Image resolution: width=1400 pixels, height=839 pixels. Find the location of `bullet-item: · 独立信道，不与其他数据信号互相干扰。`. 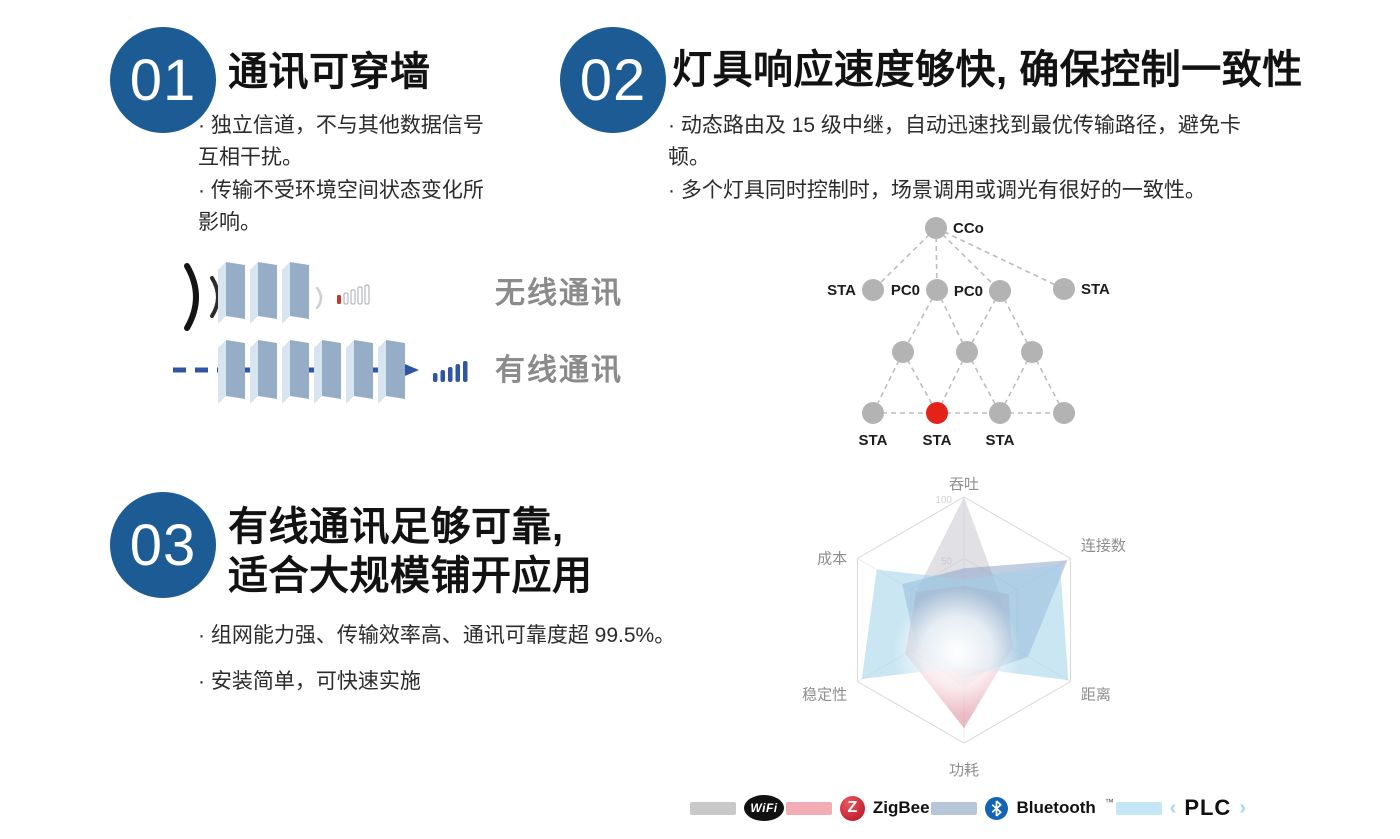

bullet-item: · 独立信道，不与其他数据信号互相干扰。 is located at coordinates (341, 141).